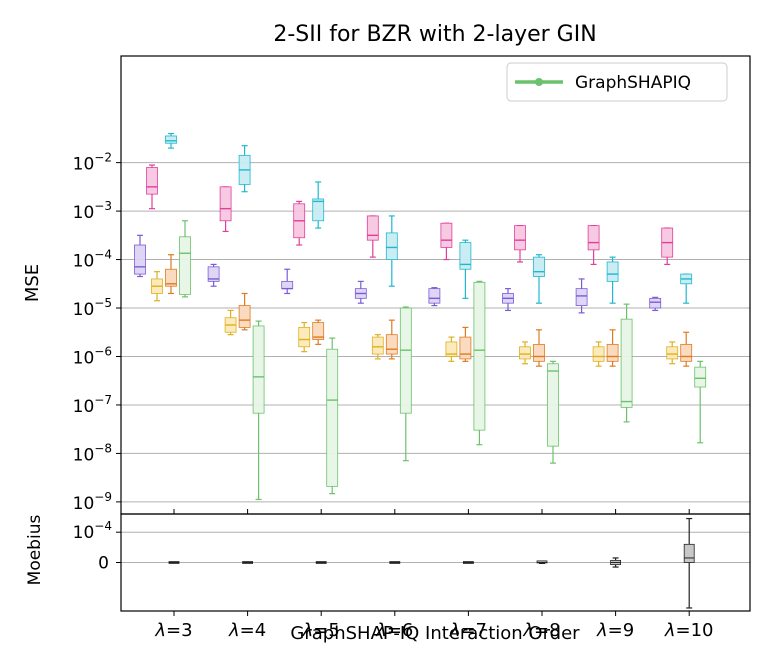 The height and width of the screenshot is (666, 761). I want to click on legend-frame, so click(617, 82).